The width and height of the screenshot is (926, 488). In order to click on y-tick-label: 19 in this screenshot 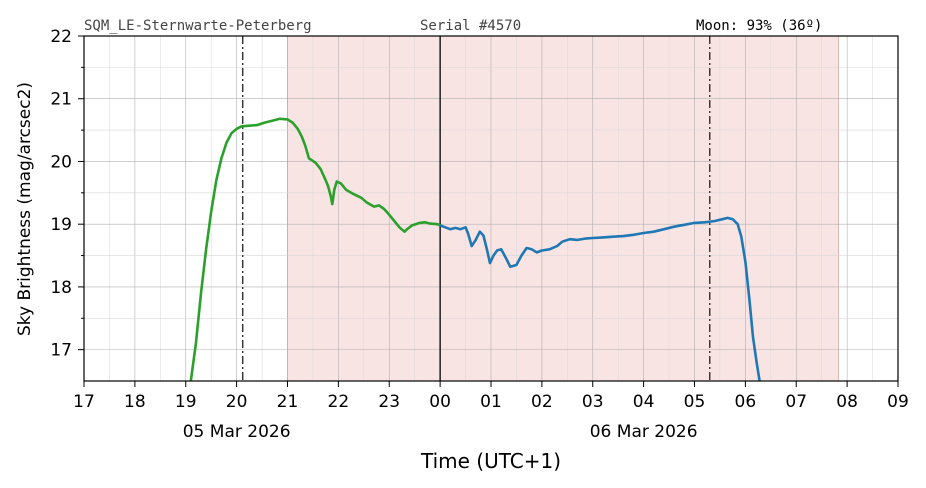, I will do `click(61, 225)`.